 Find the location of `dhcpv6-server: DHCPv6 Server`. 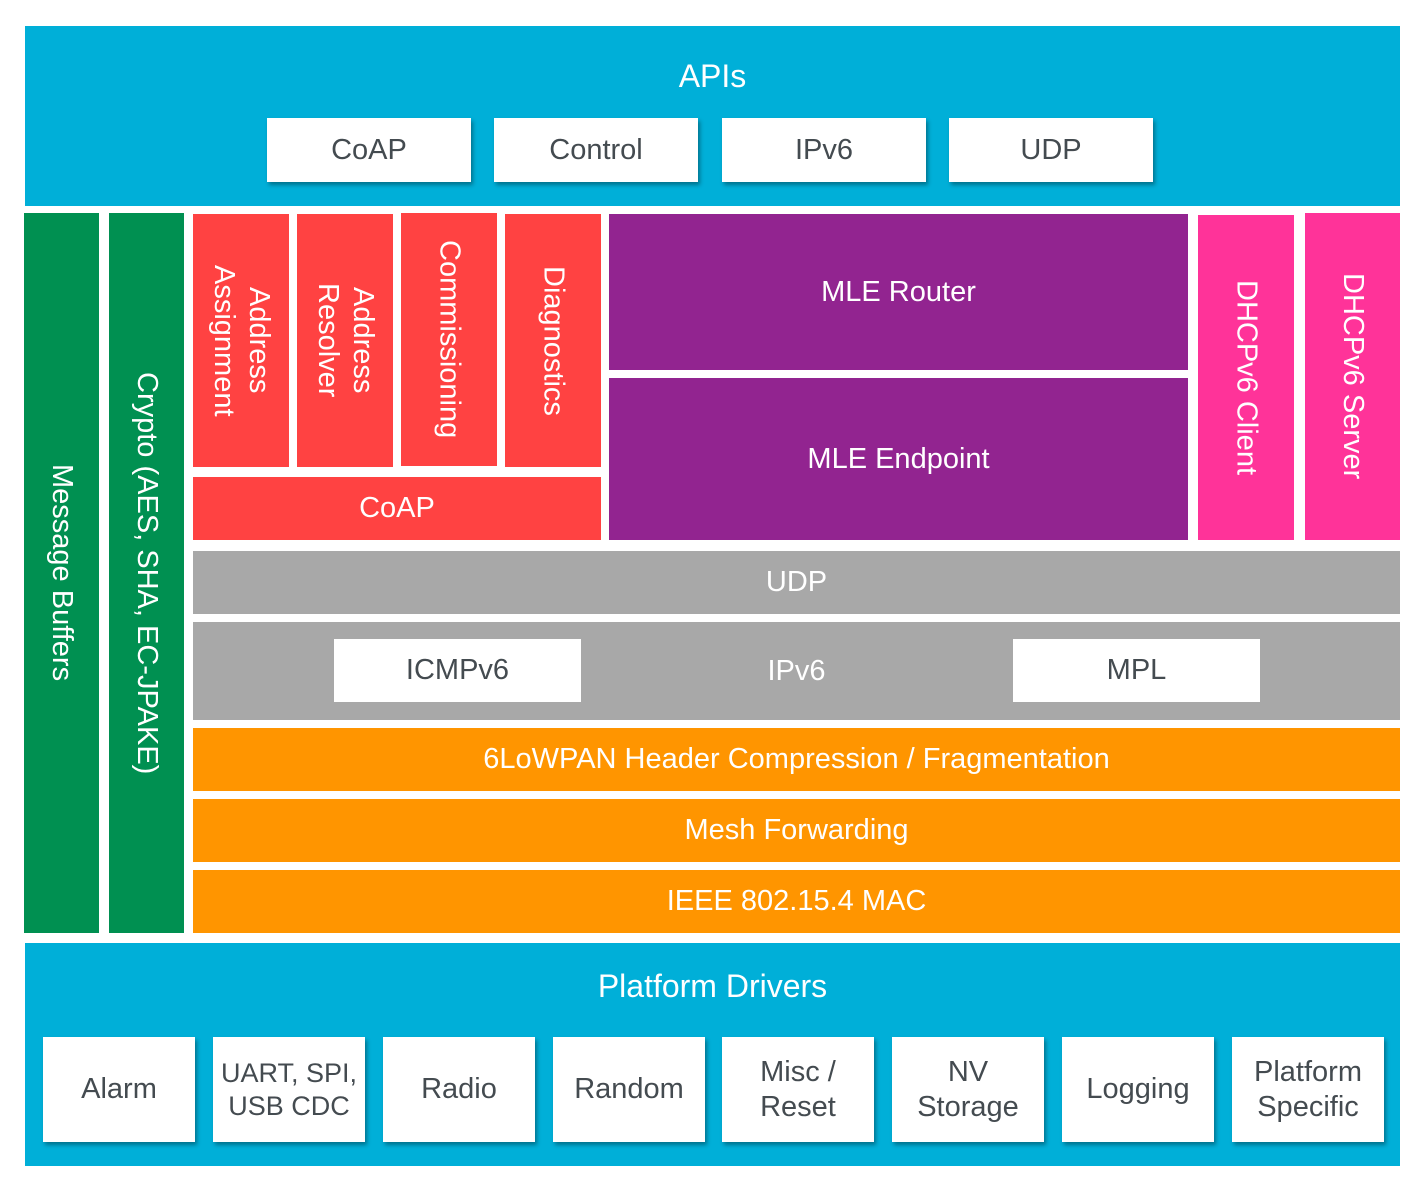

dhcpv6-server: DHCPv6 Server is located at coordinates (1352, 376).